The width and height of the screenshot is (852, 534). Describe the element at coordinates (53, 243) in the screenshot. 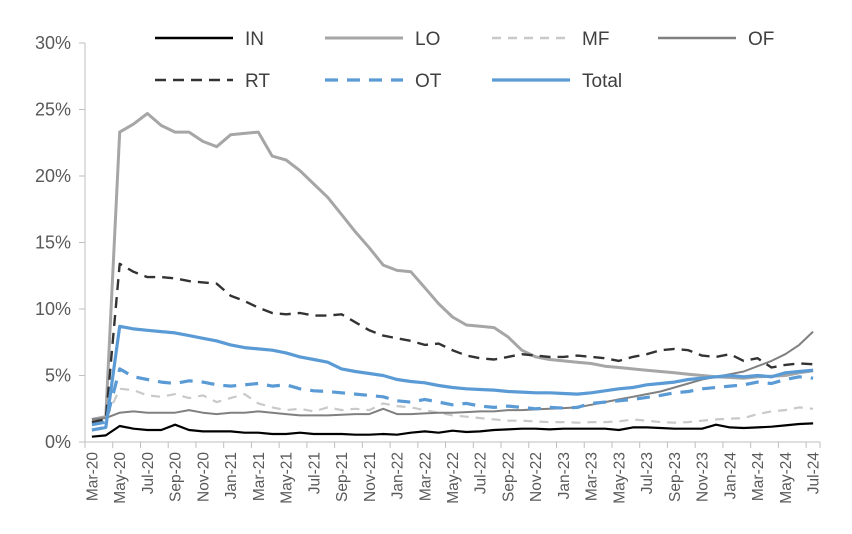

I see `y-axis-label: 15%` at that location.